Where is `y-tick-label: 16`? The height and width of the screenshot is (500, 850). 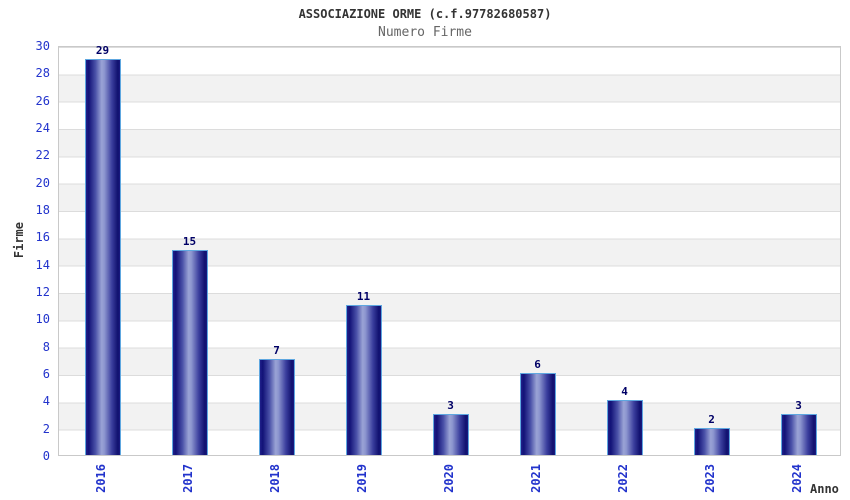
y-tick-label: 16 is located at coordinates (42, 237).